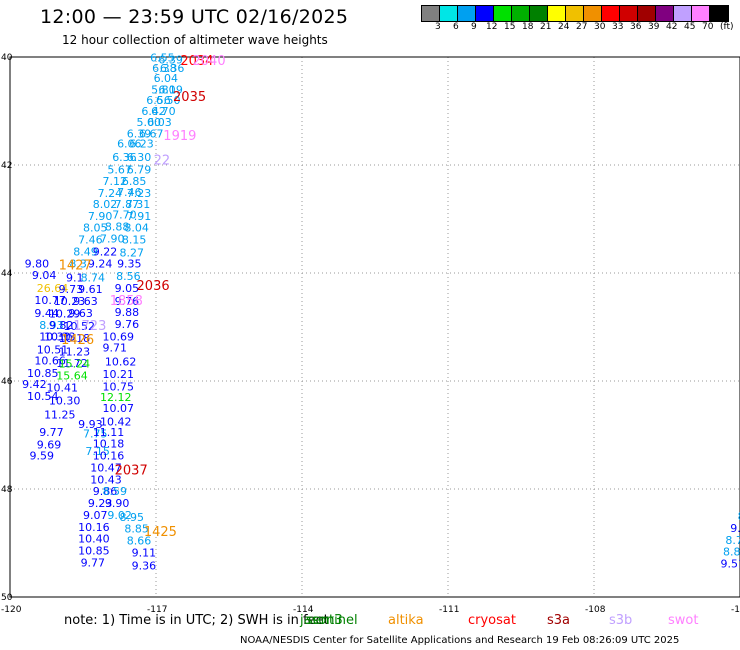 The image size is (740, 650). What do you see at coordinates (7, 382) in the screenshot?
I see `latitude-tick-label: 46` at bounding box center [7, 382].